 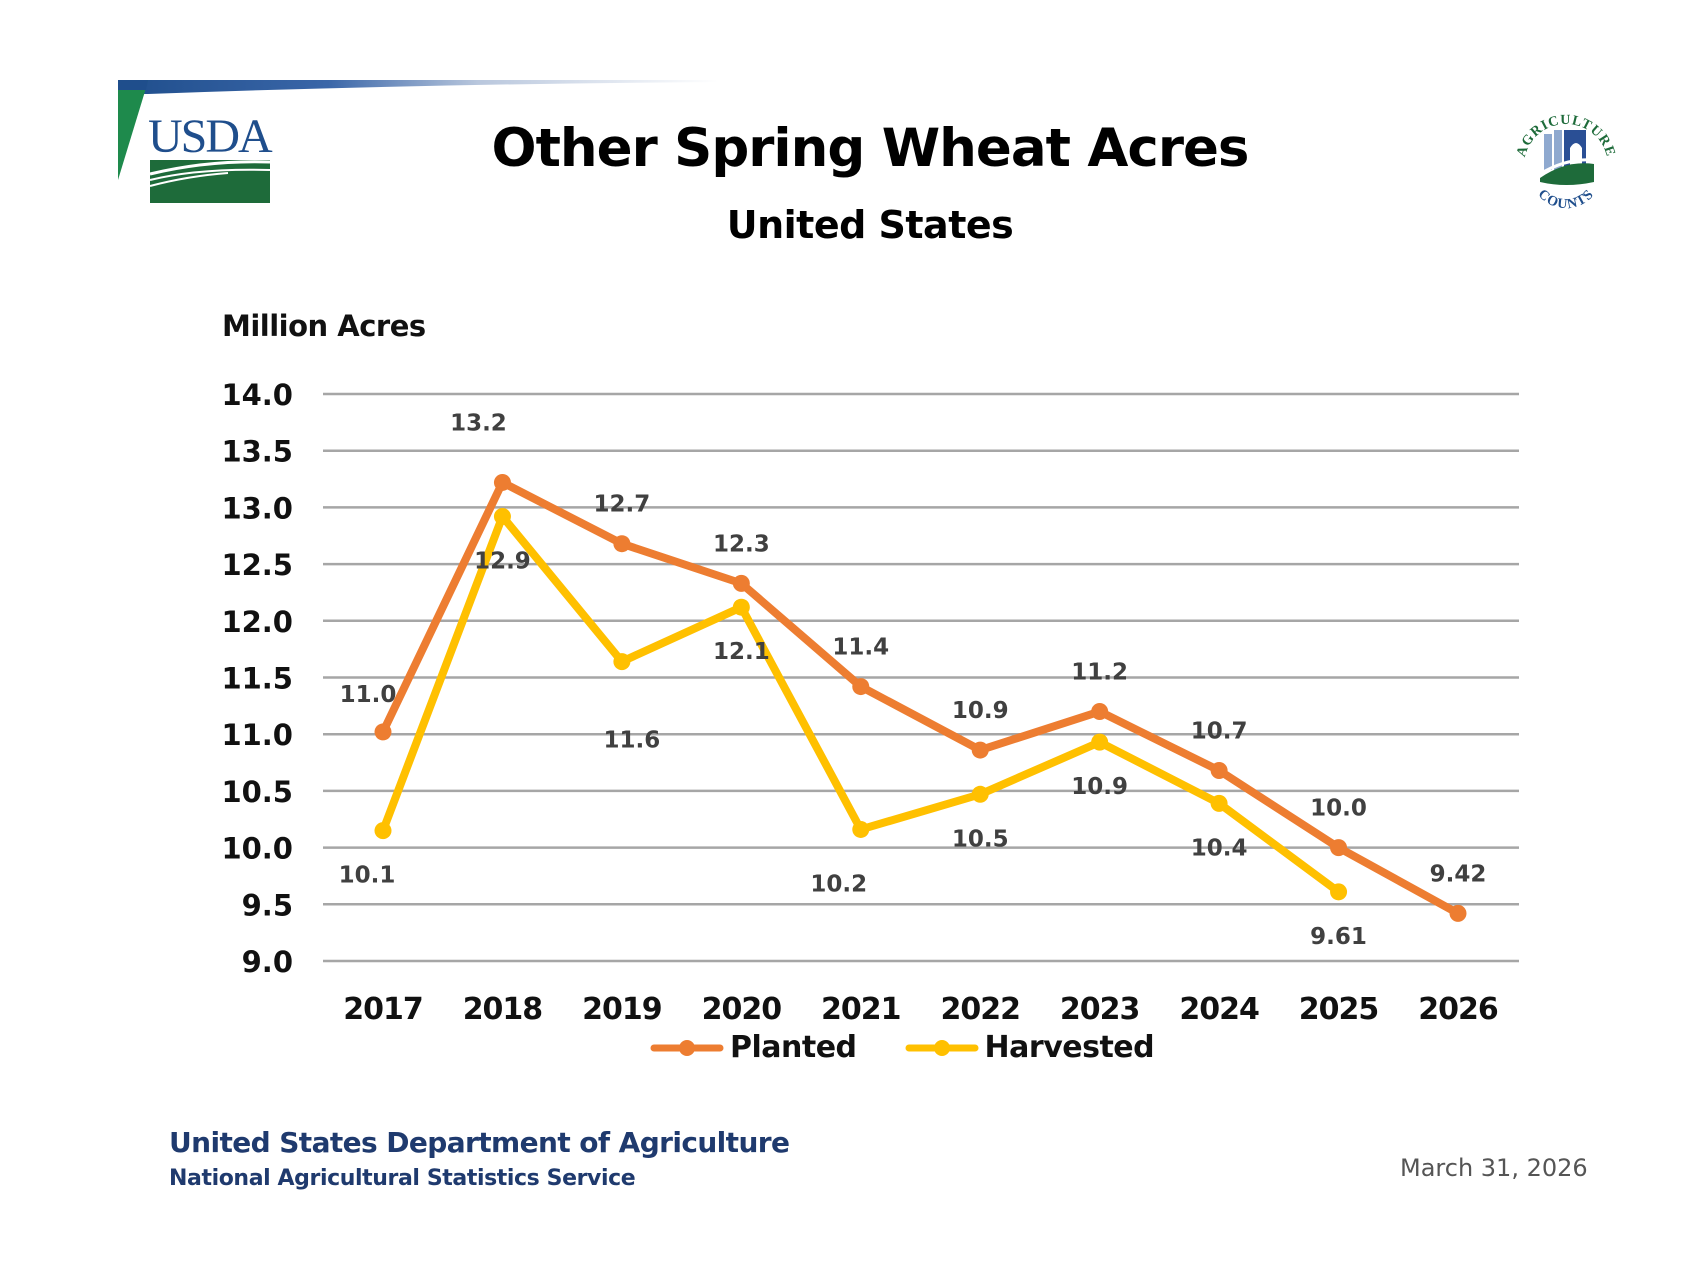 What do you see at coordinates (793, 1047) in the screenshot?
I see `legend-label-planted: Planted` at bounding box center [793, 1047].